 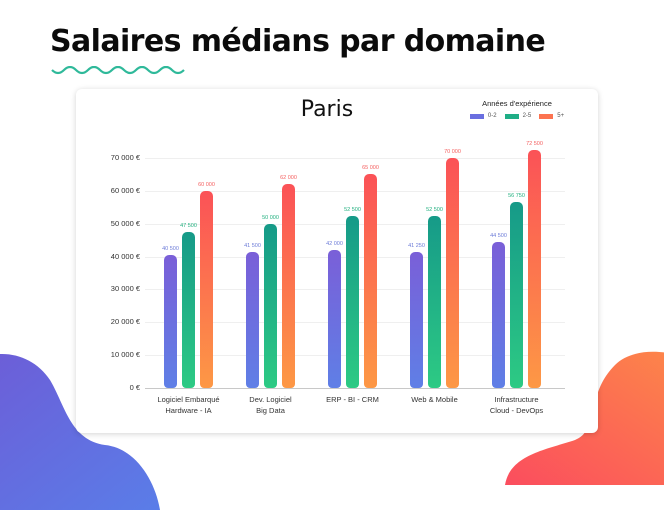 What do you see at coordinates (125, 355) in the screenshot?
I see `y-tick-label: 10 000 €` at bounding box center [125, 355].